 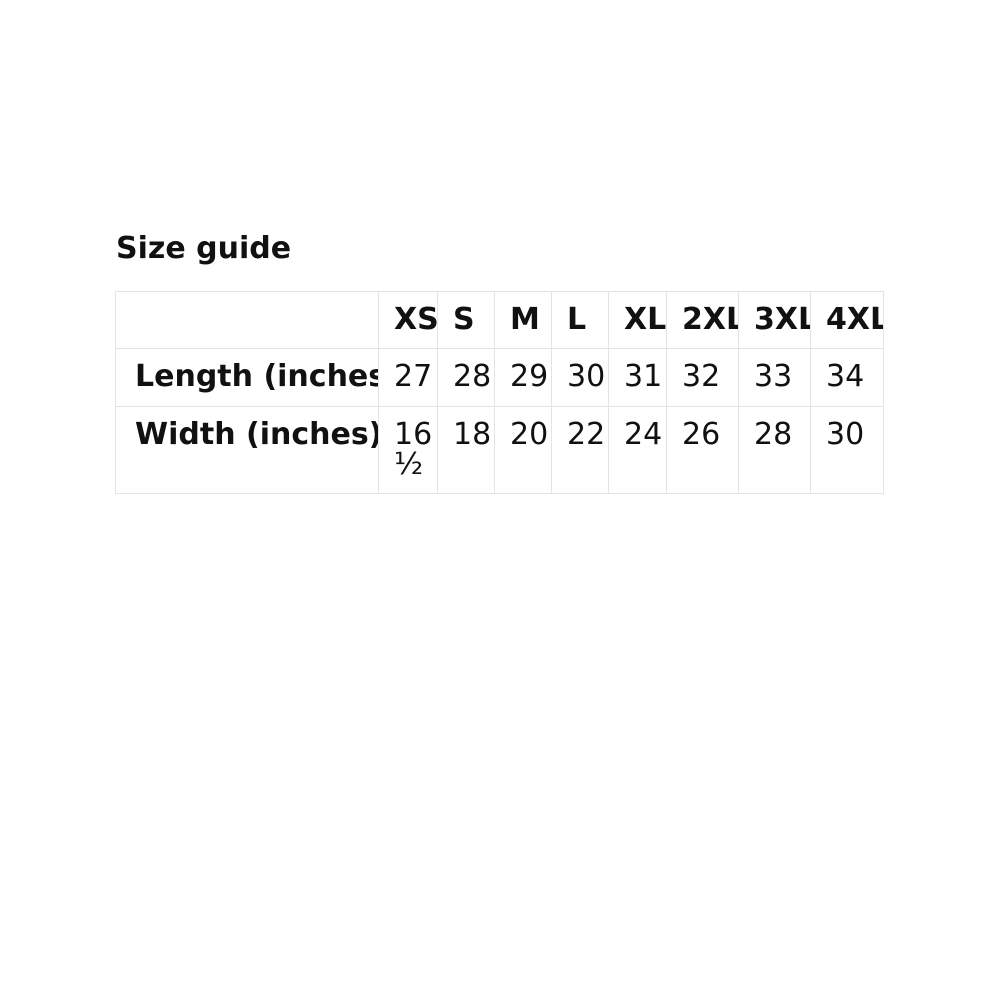 What do you see at coordinates (847, 320) in the screenshot?
I see `column-header-4xl: 4XL` at bounding box center [847, 320].